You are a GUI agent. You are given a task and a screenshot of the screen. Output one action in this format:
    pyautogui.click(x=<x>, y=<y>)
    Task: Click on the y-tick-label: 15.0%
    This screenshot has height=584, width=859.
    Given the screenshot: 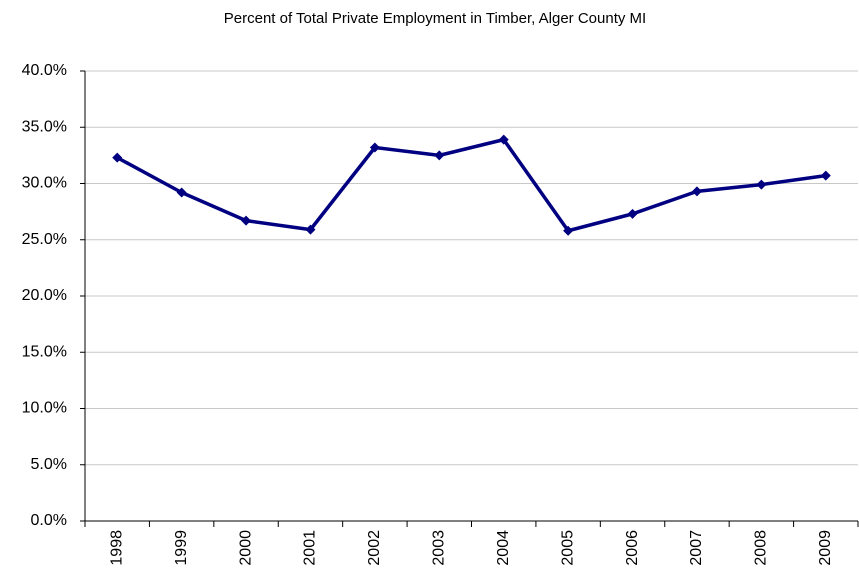 What is the action you would take?
    pyautogui.click(x=44, y=351)
    